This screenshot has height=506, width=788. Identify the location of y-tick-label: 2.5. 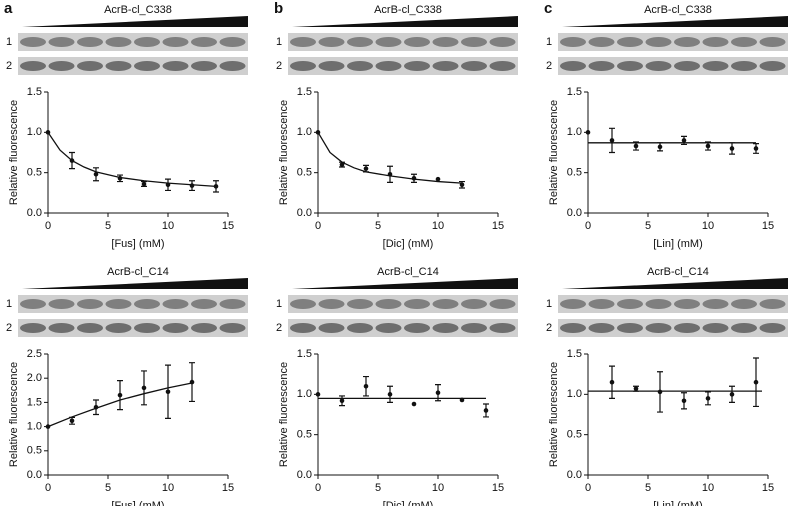
(34, 354).